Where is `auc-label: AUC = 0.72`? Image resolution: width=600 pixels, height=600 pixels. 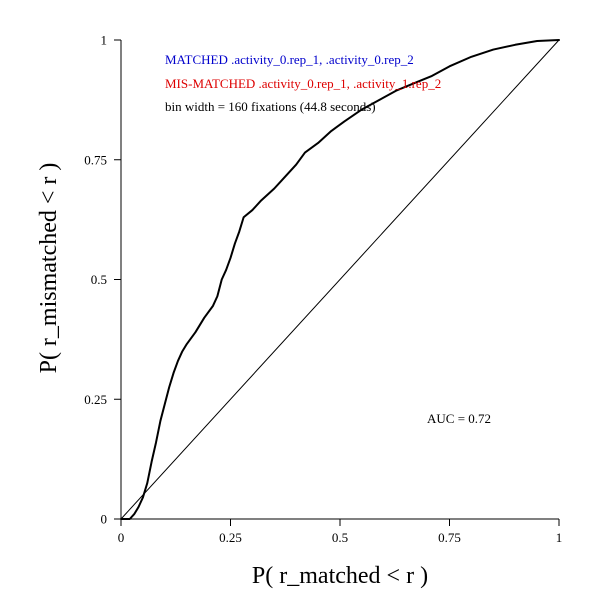
auc-label: AUC = 0.72 is located at coordinates (459, 418).